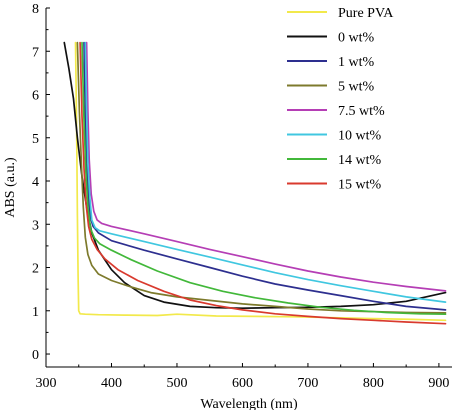 The image size is (458, 410). Describe the element at coordinates (373, 383) in the screenshot. I see `x-tick-label: 800` at that location.